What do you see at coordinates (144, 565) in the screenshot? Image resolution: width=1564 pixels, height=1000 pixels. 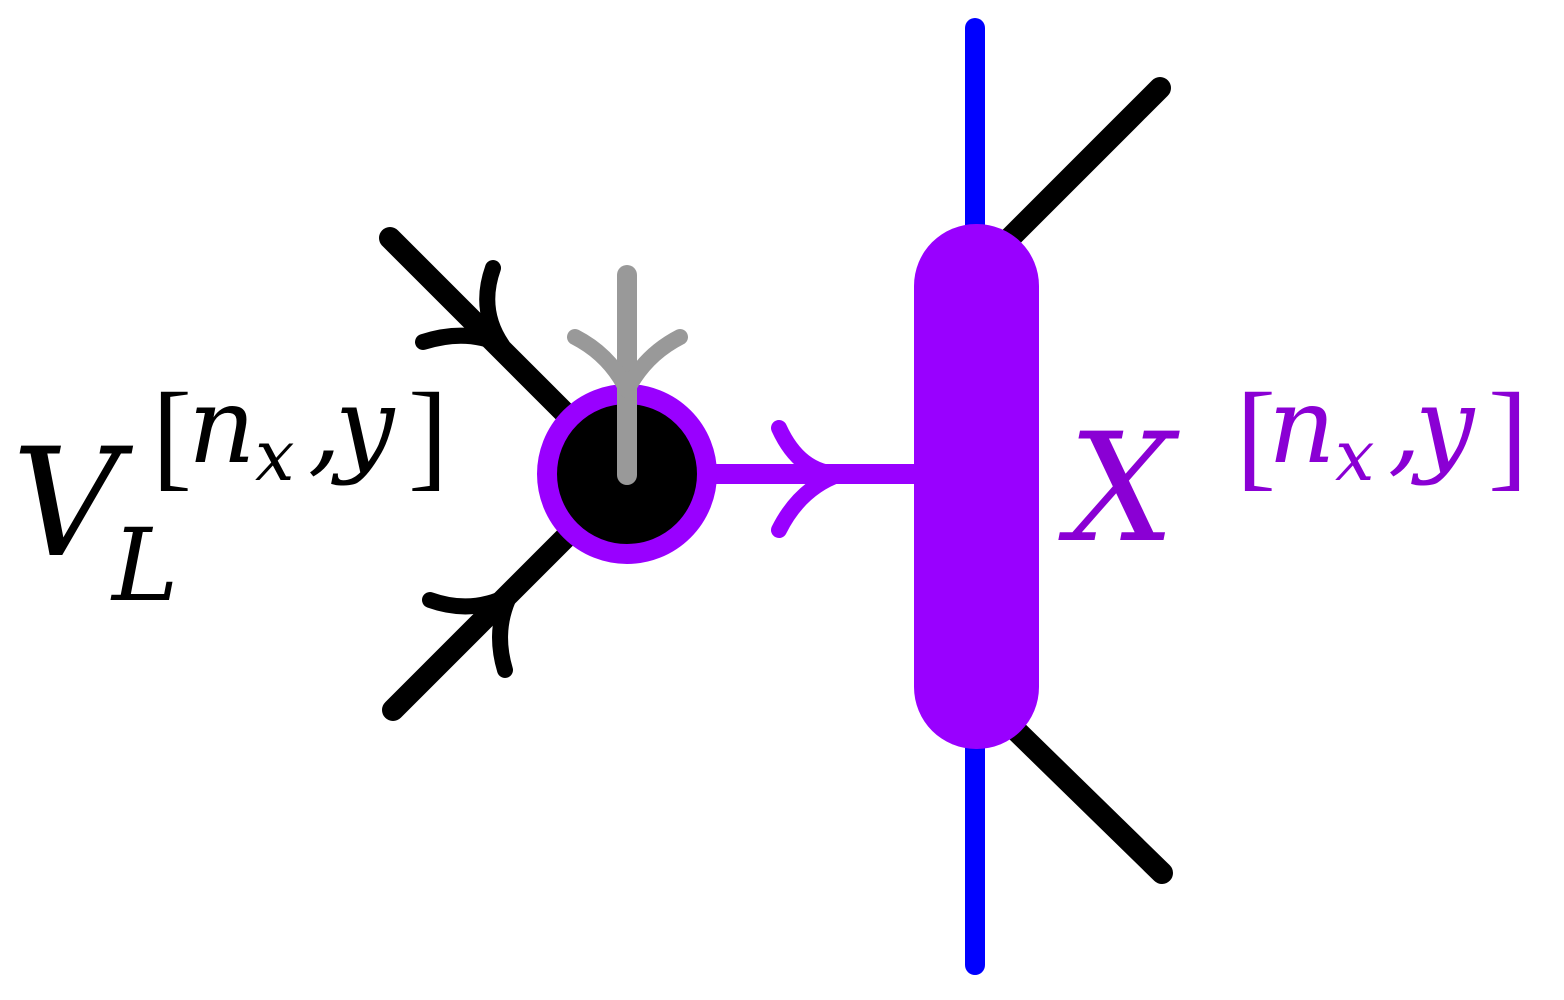 I see `v-label-subscript: L` at bounding box center [144, 565].